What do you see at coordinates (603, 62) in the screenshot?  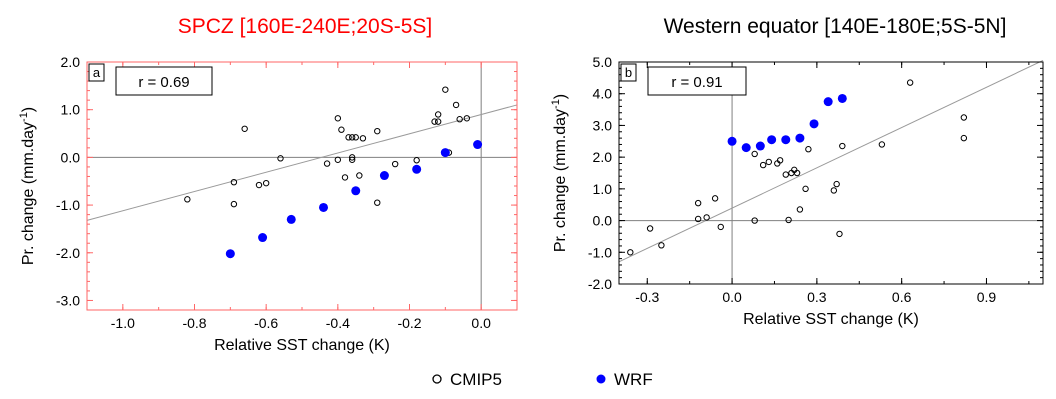 I see `y-tick-label: 5.0` at bounding box center [603, 62].